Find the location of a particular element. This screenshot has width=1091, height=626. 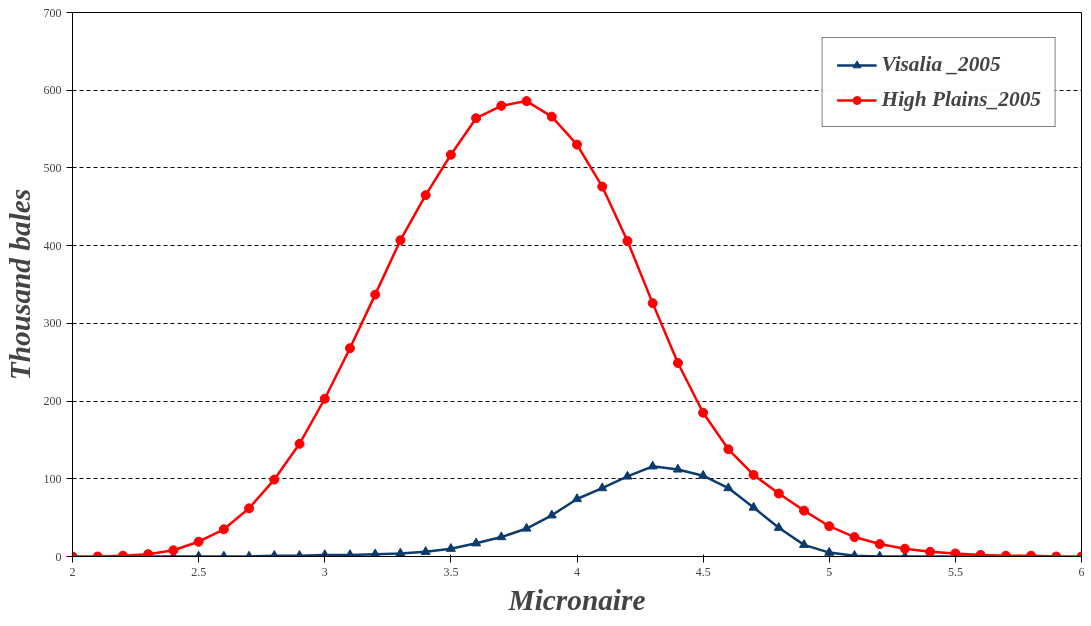

x-axis-title: Micronaire is located at coordinates (576, 599).